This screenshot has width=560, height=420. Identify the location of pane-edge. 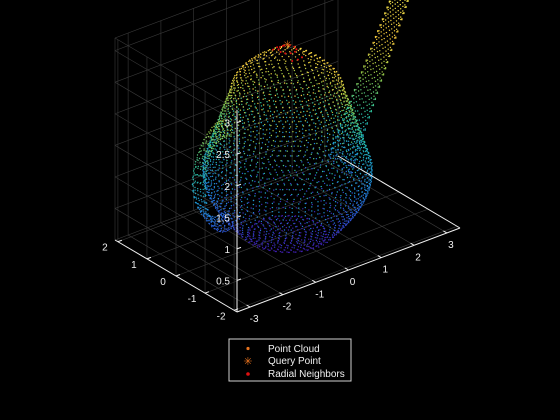
(165, 19).